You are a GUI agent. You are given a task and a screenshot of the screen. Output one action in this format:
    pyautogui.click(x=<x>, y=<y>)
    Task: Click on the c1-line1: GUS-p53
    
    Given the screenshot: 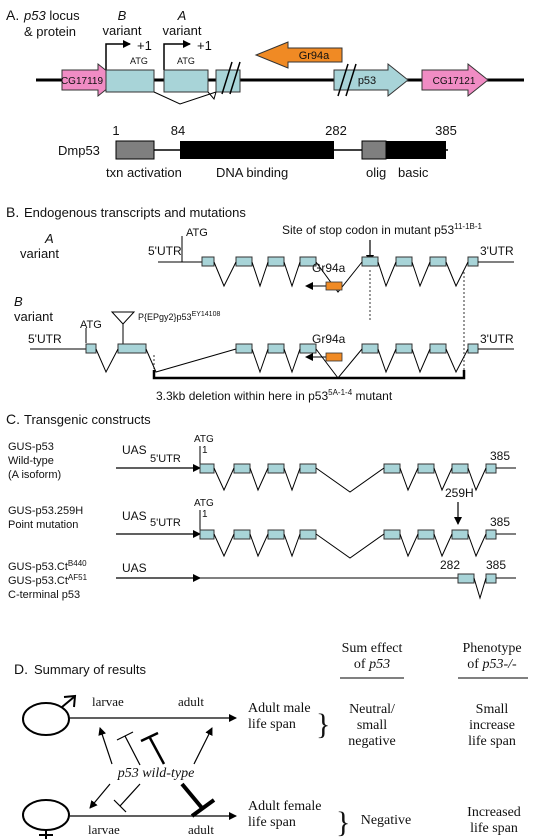 What is the action you would take?
    pyautogui.click(x=31, y=447)
    